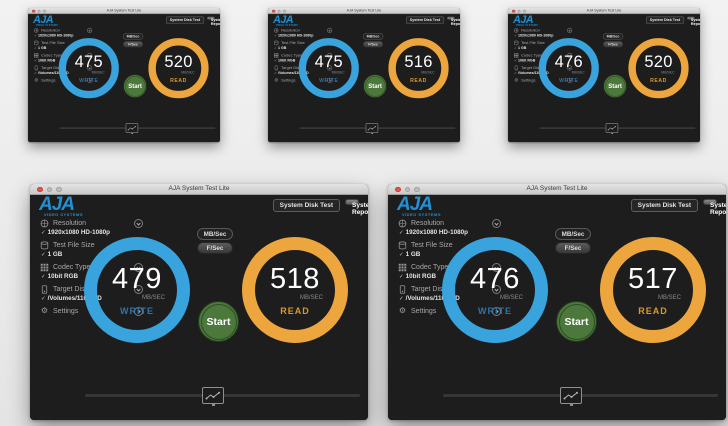  I want to click on codec-icon, so click(516, 55).